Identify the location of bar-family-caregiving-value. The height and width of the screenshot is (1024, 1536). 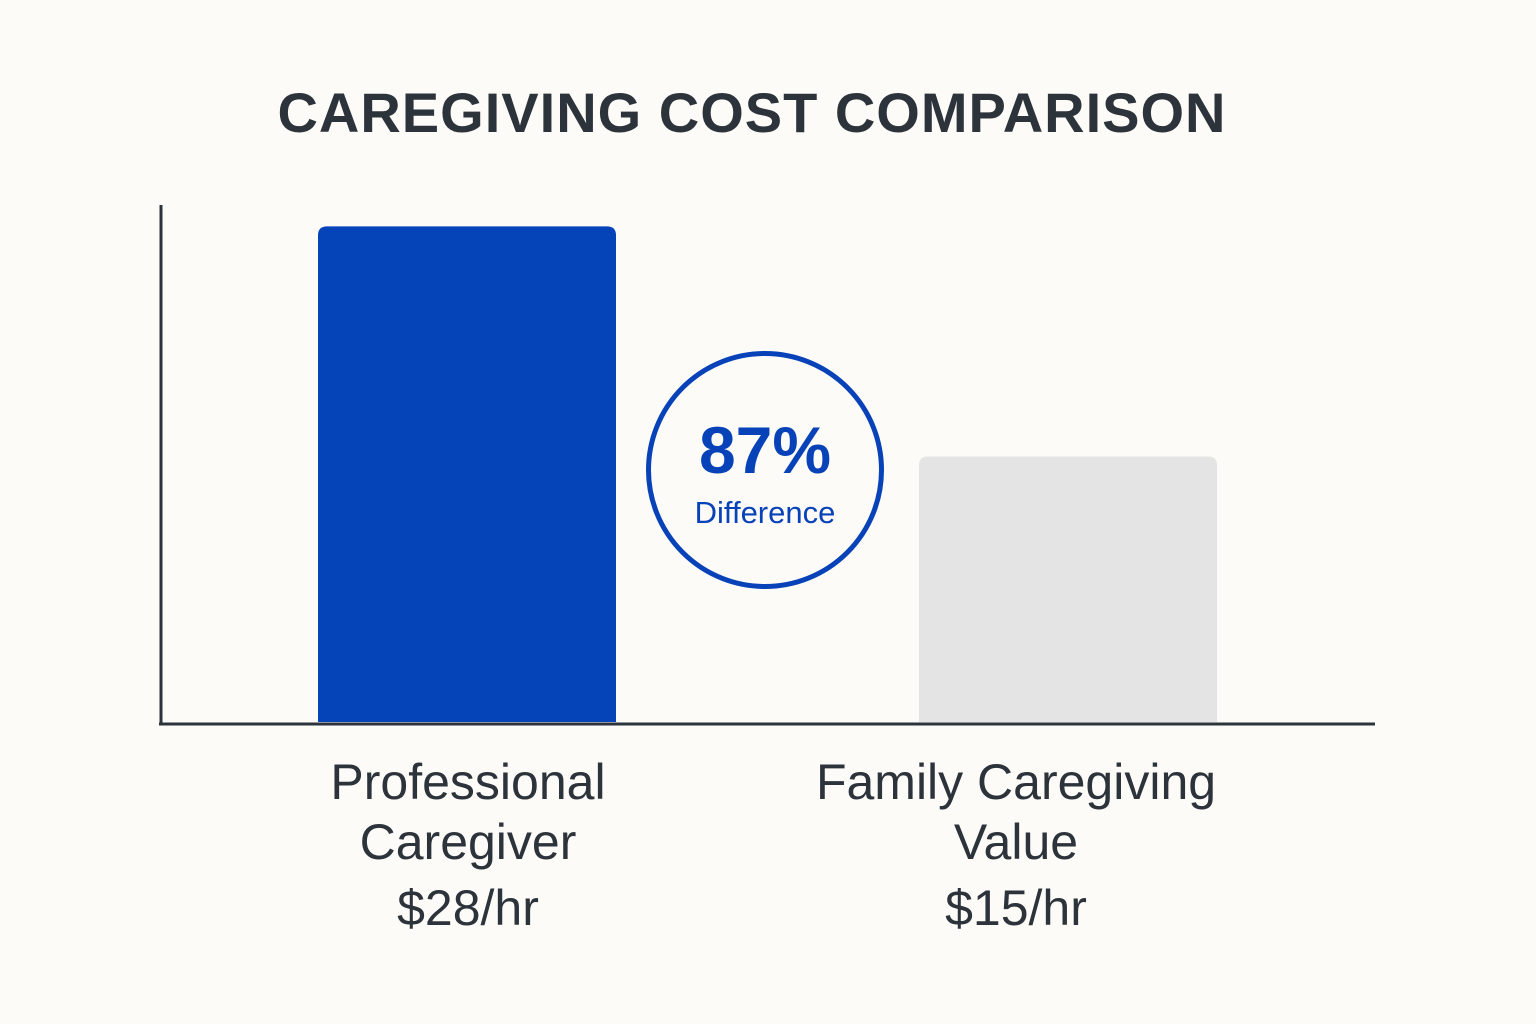
(1068, 589).